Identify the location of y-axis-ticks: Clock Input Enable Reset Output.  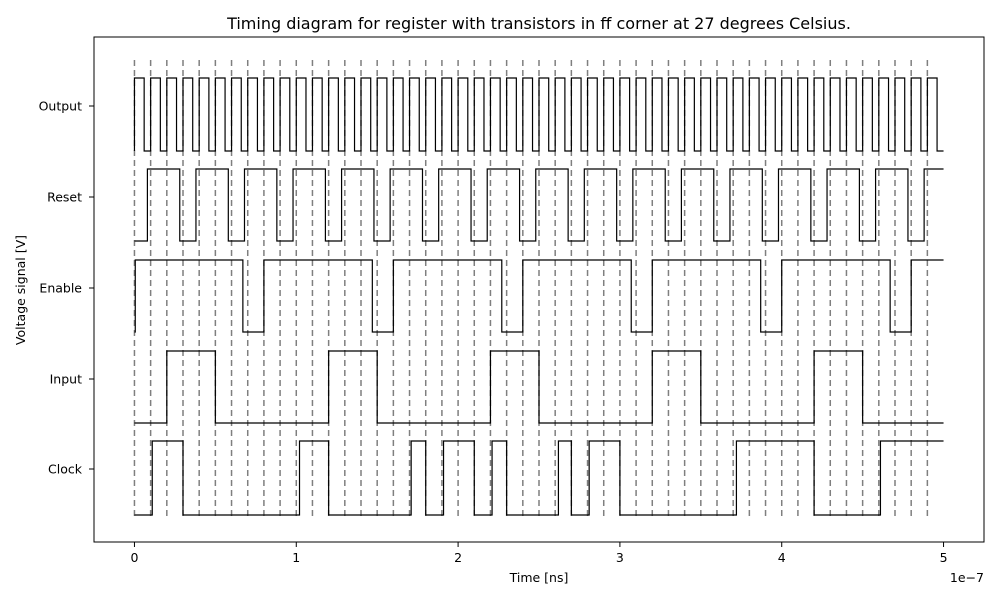
(66, 288).